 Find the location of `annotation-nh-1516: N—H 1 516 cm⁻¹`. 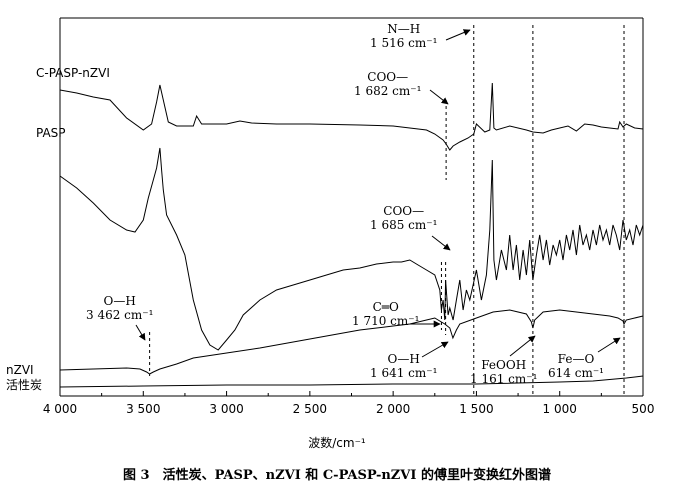

annotation-nh-1516: N—H 1 516 cm⁻¹ is located at coordinates (404, 36).